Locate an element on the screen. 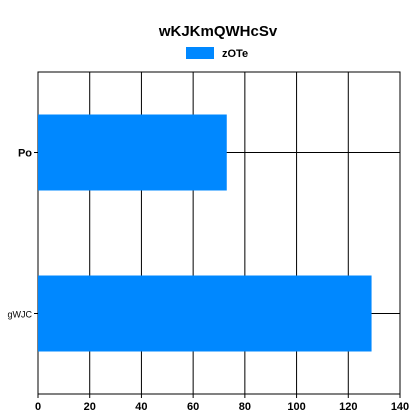 Image resolution: width=420 pixels, height=420 pixels. legend-label: zOTe is located at coordinates (235, 54).